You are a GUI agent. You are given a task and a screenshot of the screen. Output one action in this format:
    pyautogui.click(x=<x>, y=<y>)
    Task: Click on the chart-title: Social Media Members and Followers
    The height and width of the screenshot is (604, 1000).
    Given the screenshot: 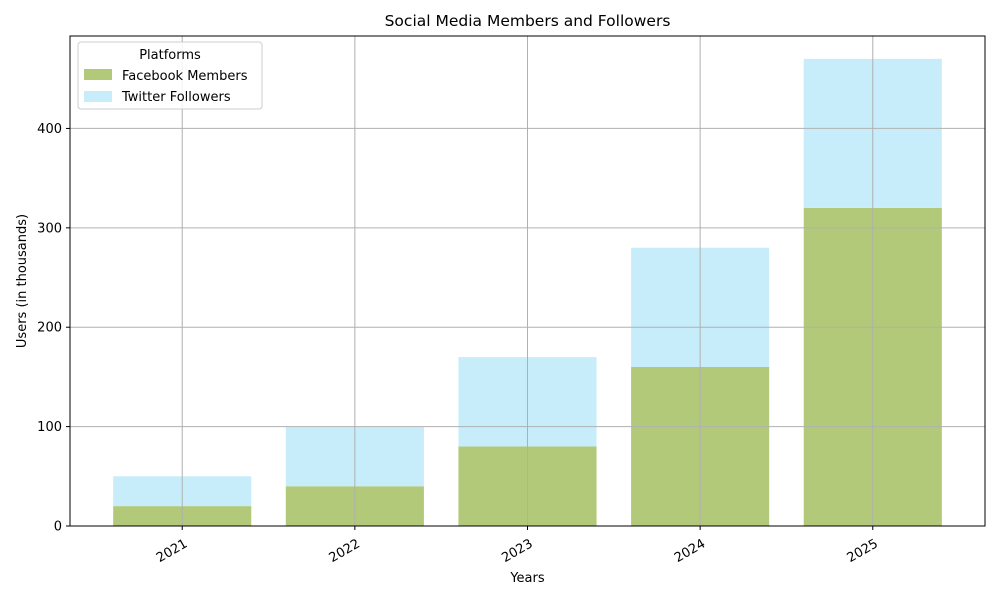 What is the action you would take?
    pyautogui.click(x=528, y=21)
    